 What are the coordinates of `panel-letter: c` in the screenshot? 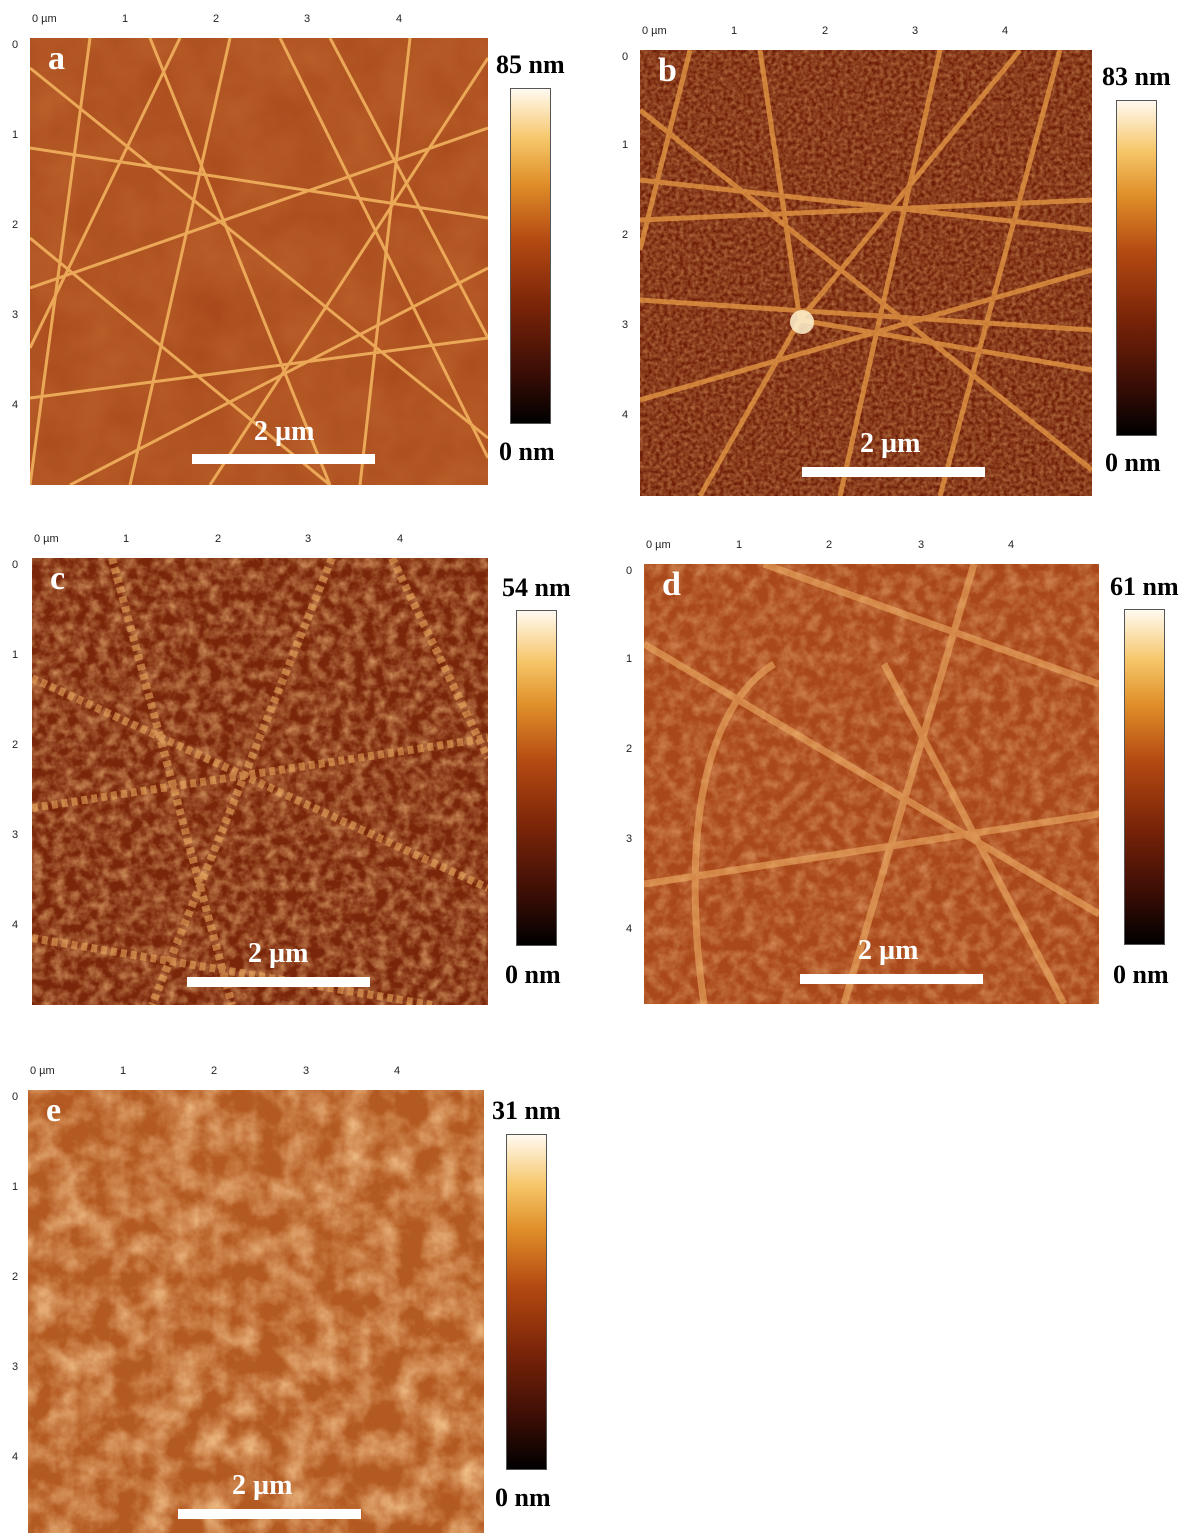 It's located at (58, 578).